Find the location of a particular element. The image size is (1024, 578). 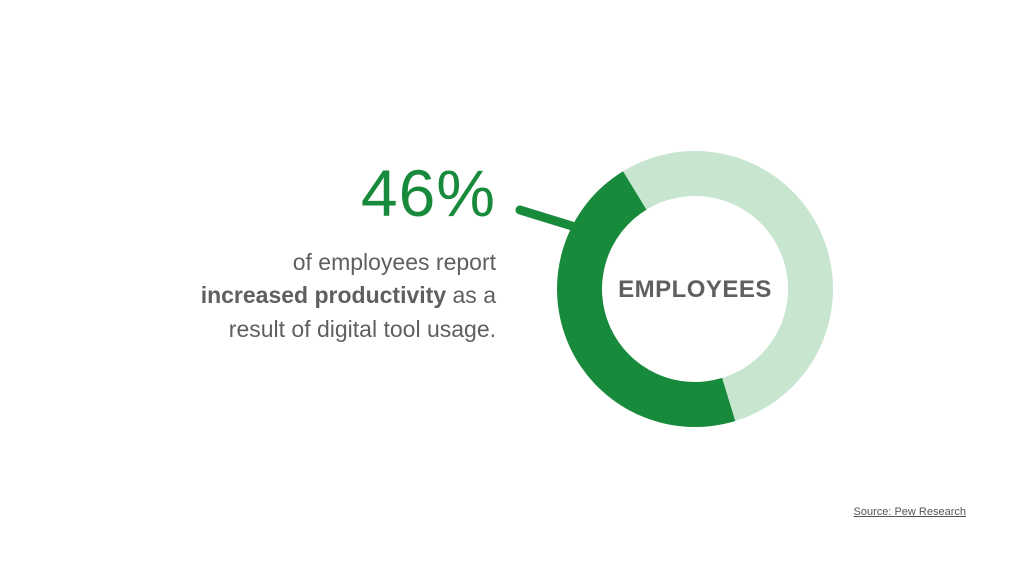

donut-center-label: EMPLOYEES is located at coordinates (695, 289).